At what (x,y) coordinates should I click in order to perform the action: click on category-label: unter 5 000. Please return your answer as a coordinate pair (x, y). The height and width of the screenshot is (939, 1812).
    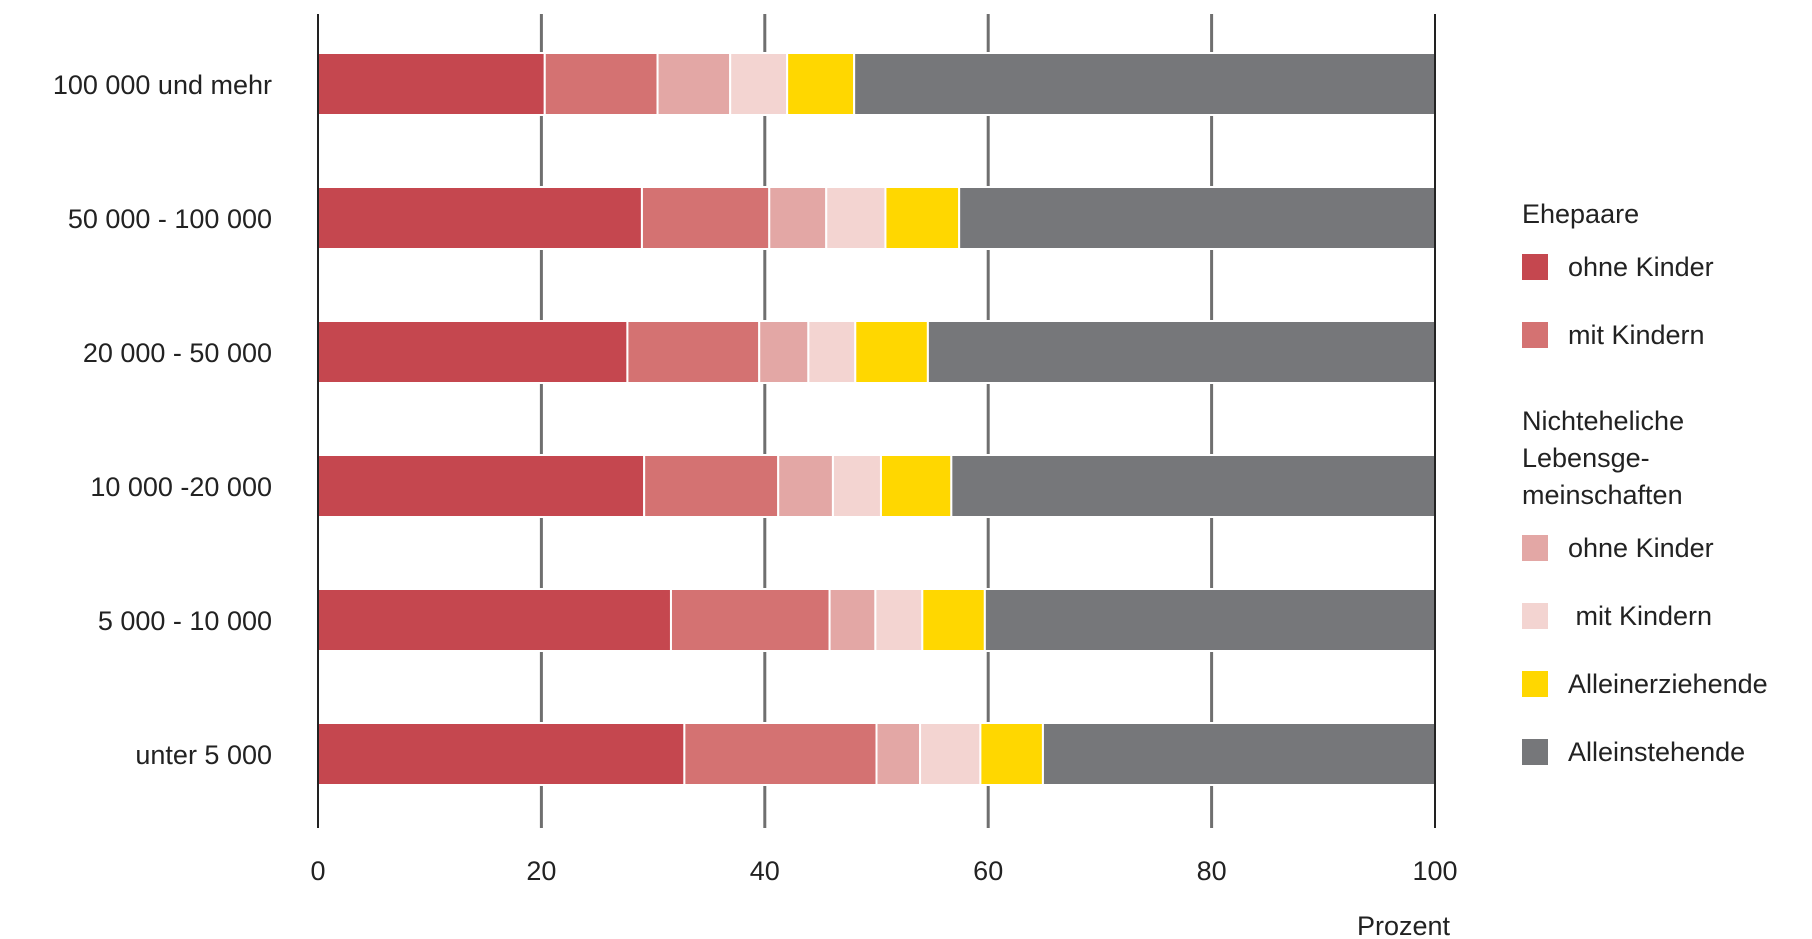
    Looking at the image, I should click on (203, 755).